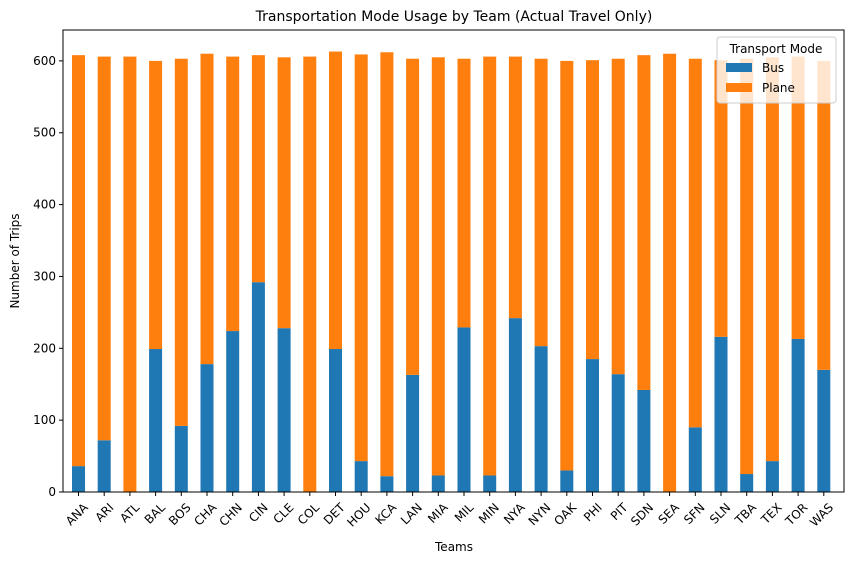 This screenshot has height=563, width=853. What do you see at coordinates (567, 481) in the screenshot?
I see `bar-bus-oak` at bounding box center [567, 481].